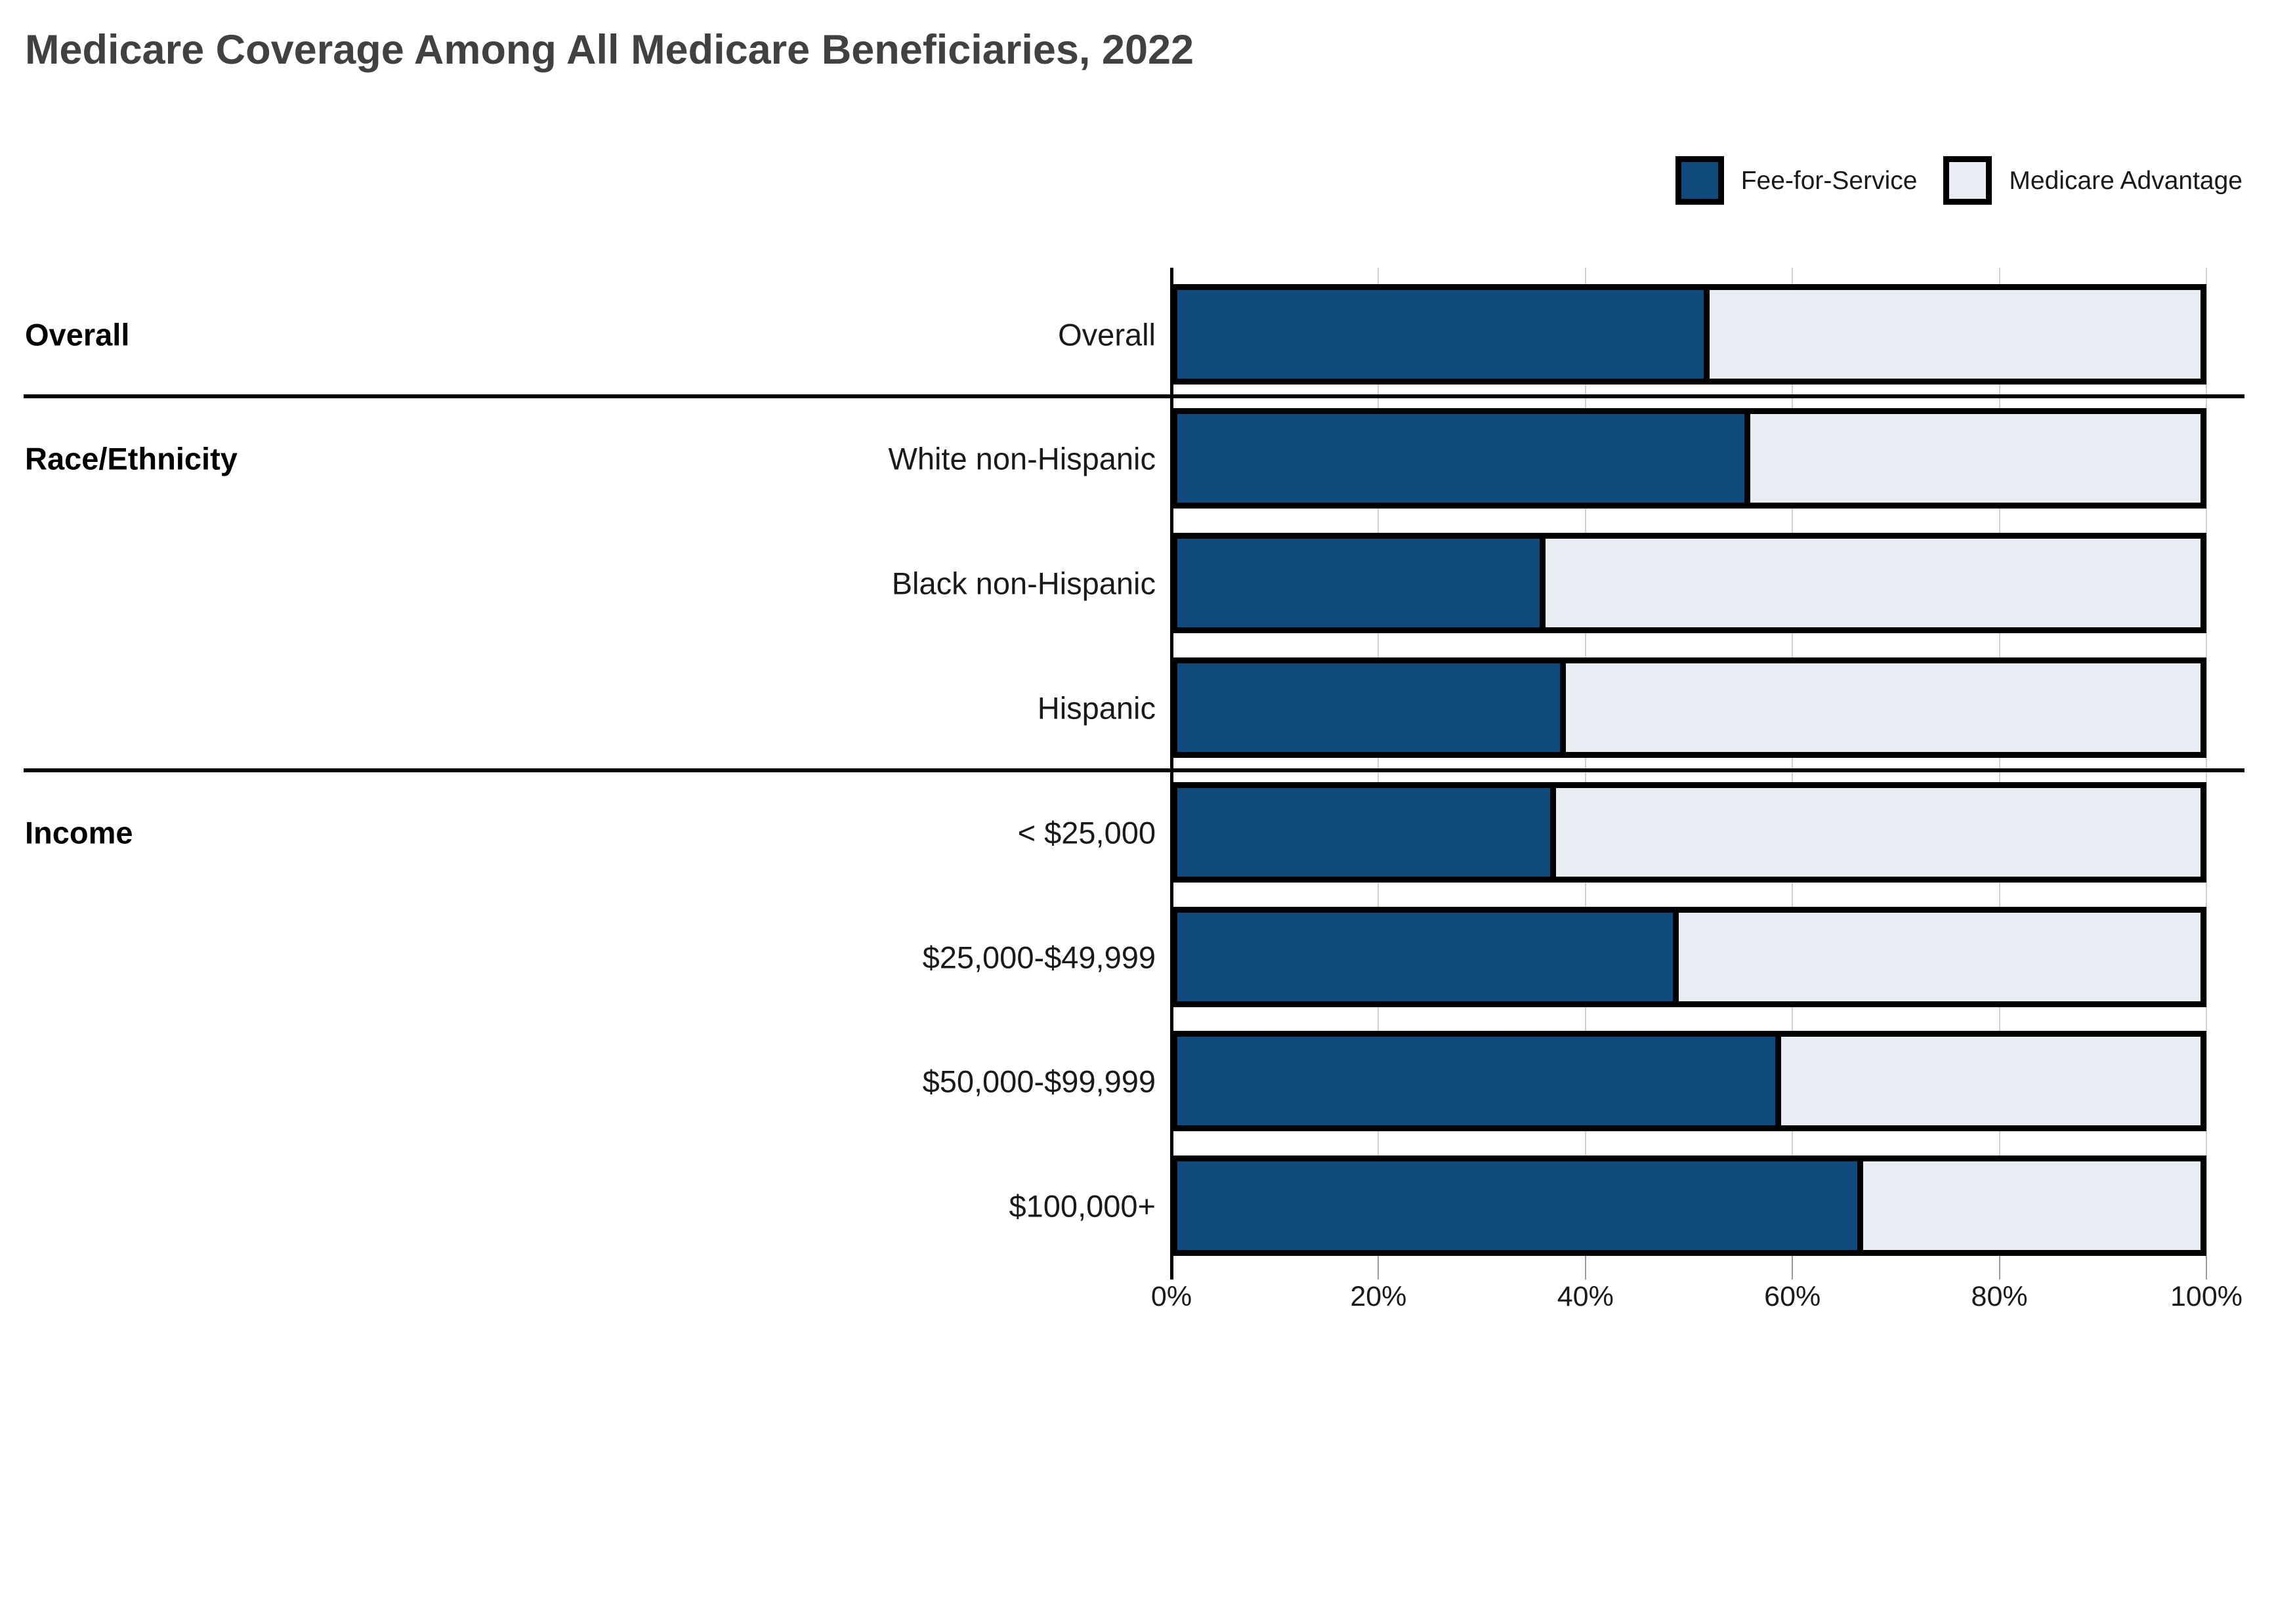  Describe the element at coordinates (1171, 1296) in the screenshot. I see `axis-tick-label: 0%` at that location.